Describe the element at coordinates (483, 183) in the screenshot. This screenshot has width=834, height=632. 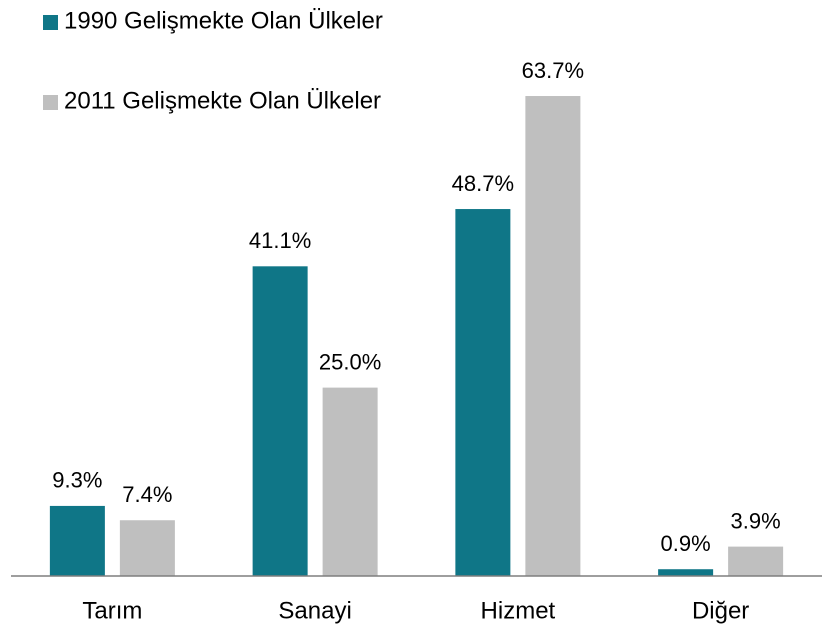
I see `value-label: 48.7%` at that location.